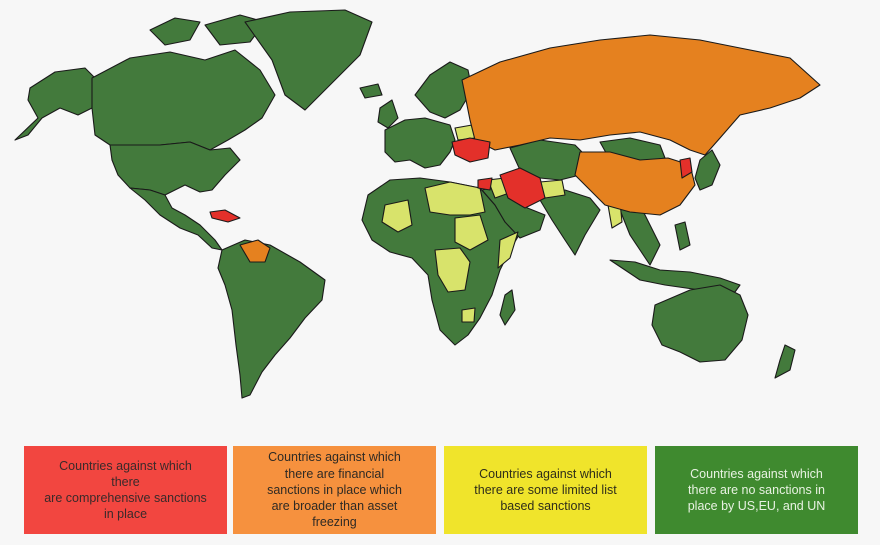  I want to click on region-sudan, so click(471, 232).